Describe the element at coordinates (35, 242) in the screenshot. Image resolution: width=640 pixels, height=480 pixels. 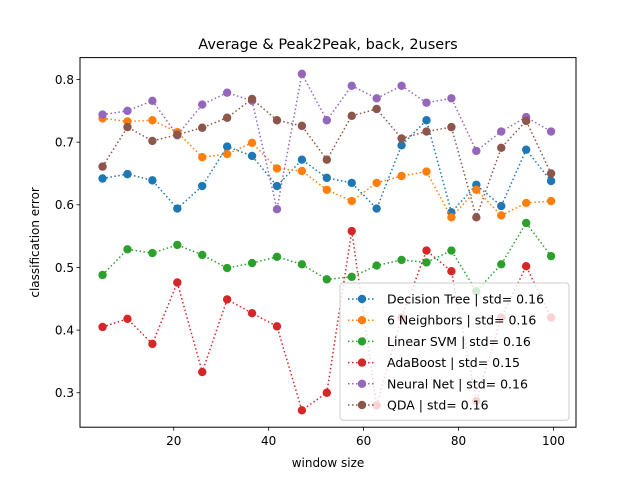
I see `y-axis-label: classification error` at that location.